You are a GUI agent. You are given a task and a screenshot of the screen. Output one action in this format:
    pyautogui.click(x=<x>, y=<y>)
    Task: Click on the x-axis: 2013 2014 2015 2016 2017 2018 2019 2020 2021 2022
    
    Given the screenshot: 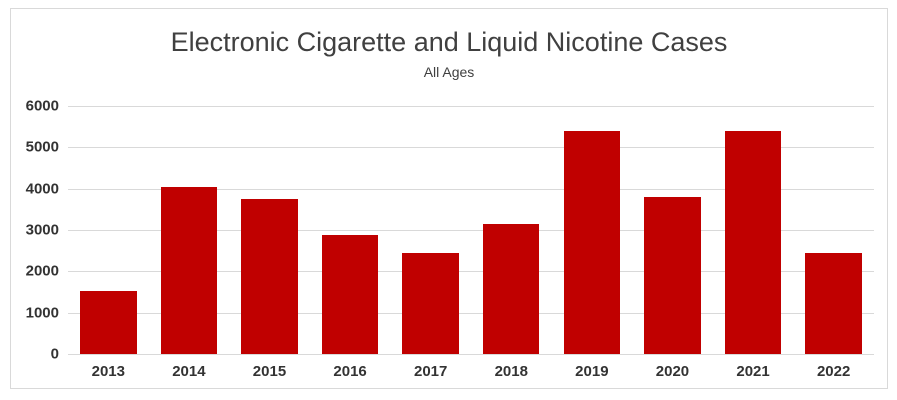 What is the action you would take?
    pyautogui.click(x=471, y=371)
    